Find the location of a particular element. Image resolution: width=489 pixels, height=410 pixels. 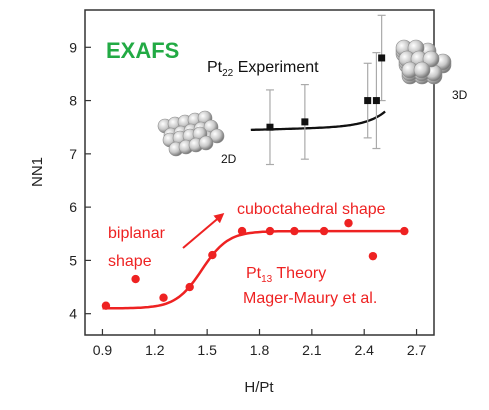

cluster-3d-picture is located at coordinates (423, 62).